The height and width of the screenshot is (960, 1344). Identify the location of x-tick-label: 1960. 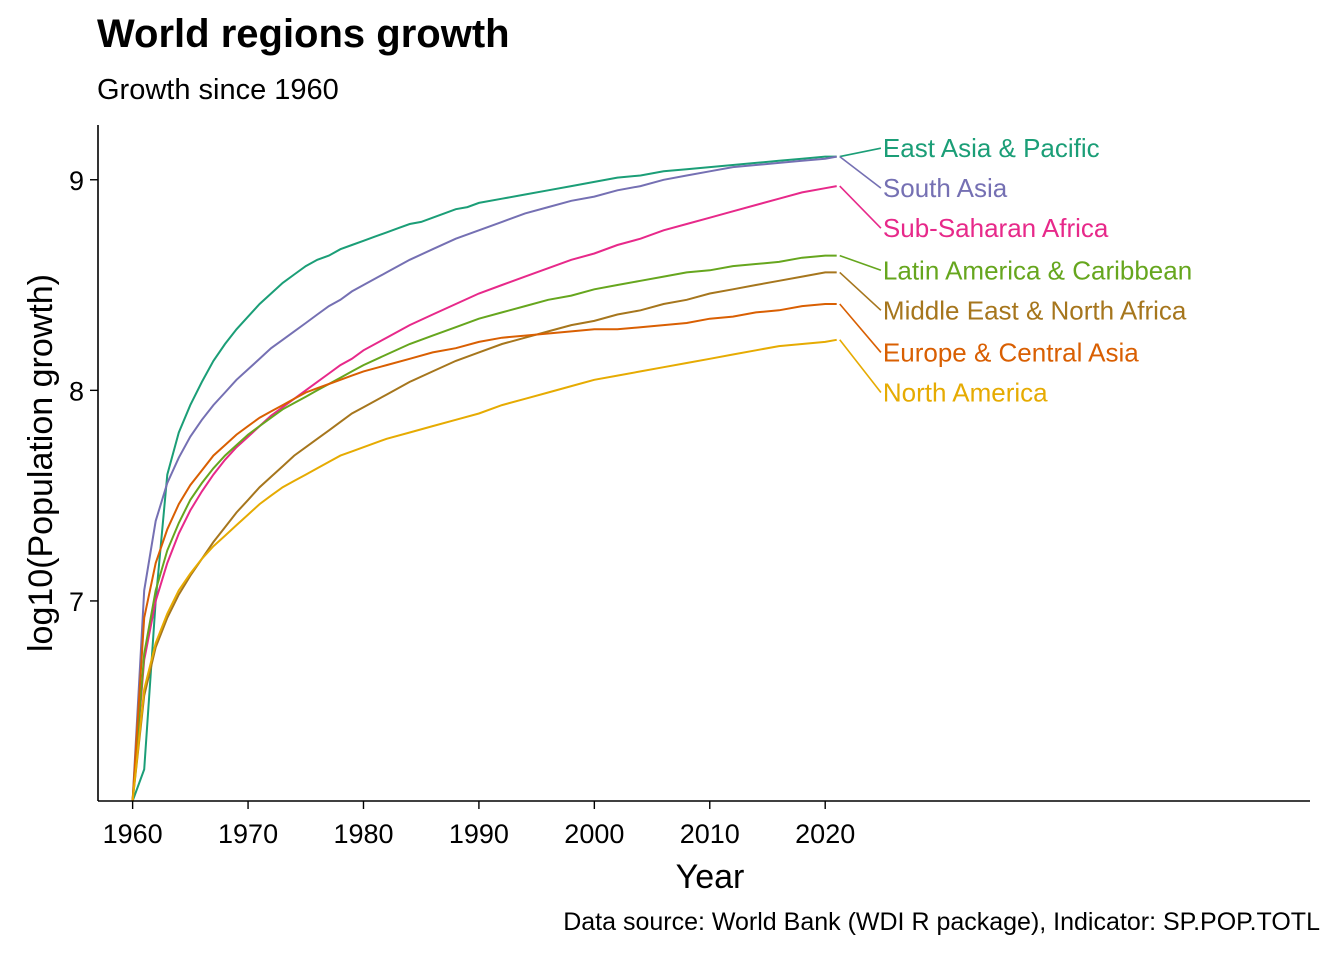
(133, 834).